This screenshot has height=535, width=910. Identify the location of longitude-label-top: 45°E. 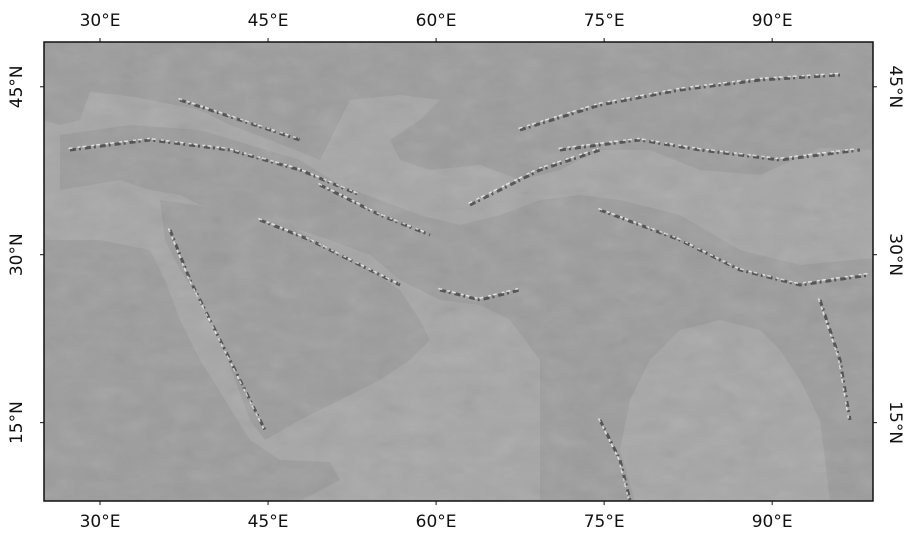
(268, 21).